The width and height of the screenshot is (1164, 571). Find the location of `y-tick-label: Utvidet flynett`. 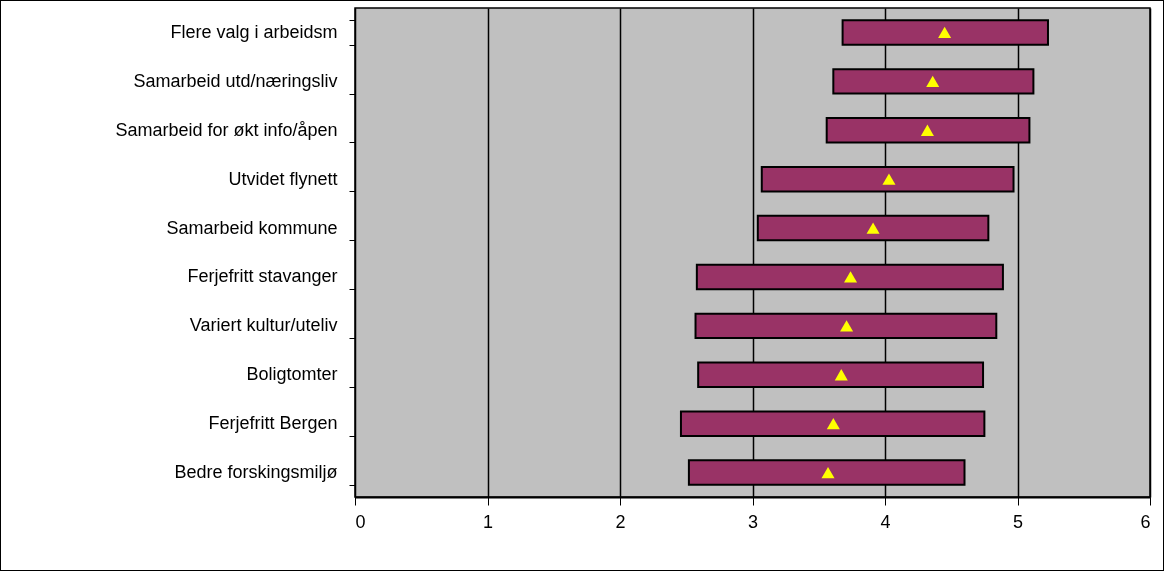

y-tick-label: Utvidet flynett is located at coordinates (283, 178).